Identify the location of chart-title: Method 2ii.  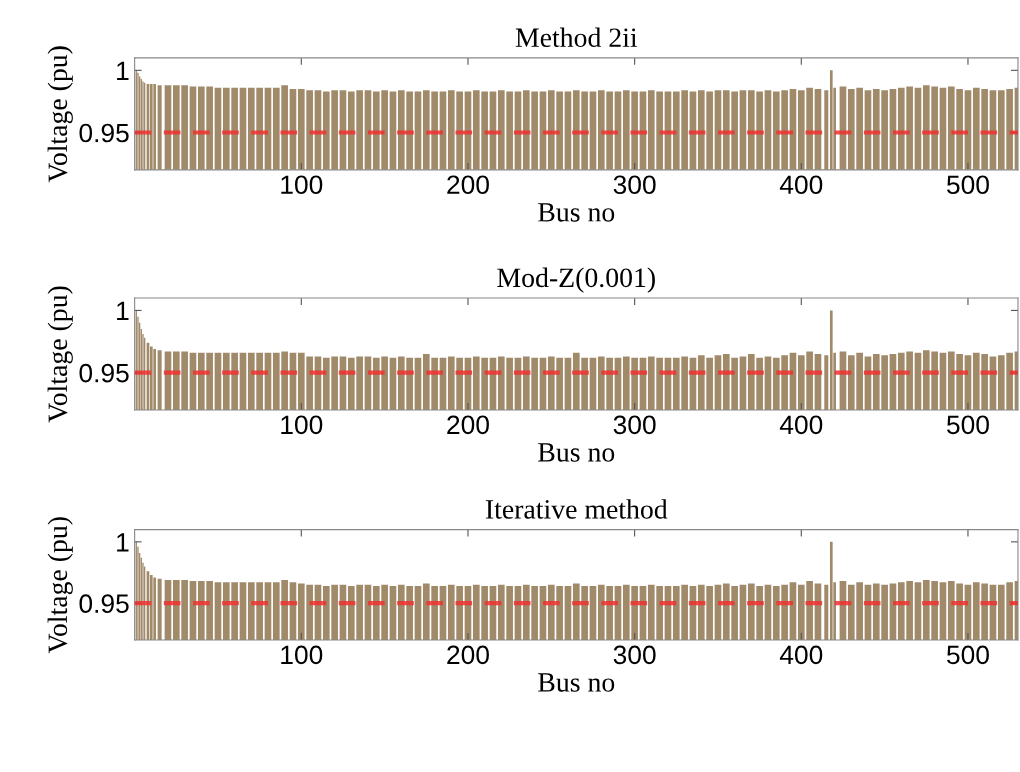
(576, 37).